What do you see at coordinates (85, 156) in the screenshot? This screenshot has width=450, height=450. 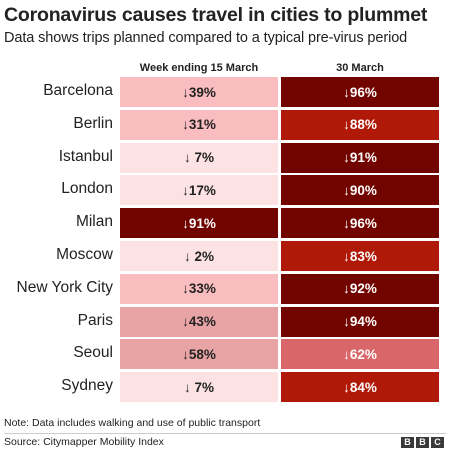 I see `city-label: Istanbul` at bounding box center [85, 156].